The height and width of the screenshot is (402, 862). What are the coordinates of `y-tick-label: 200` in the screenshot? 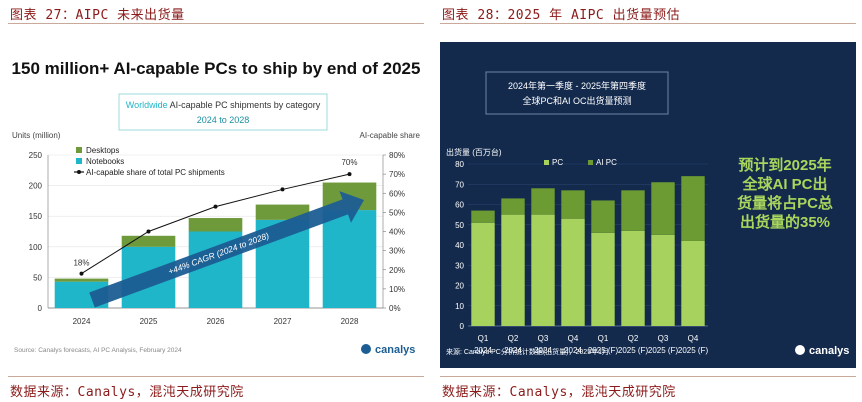 It's located at (36, 186).